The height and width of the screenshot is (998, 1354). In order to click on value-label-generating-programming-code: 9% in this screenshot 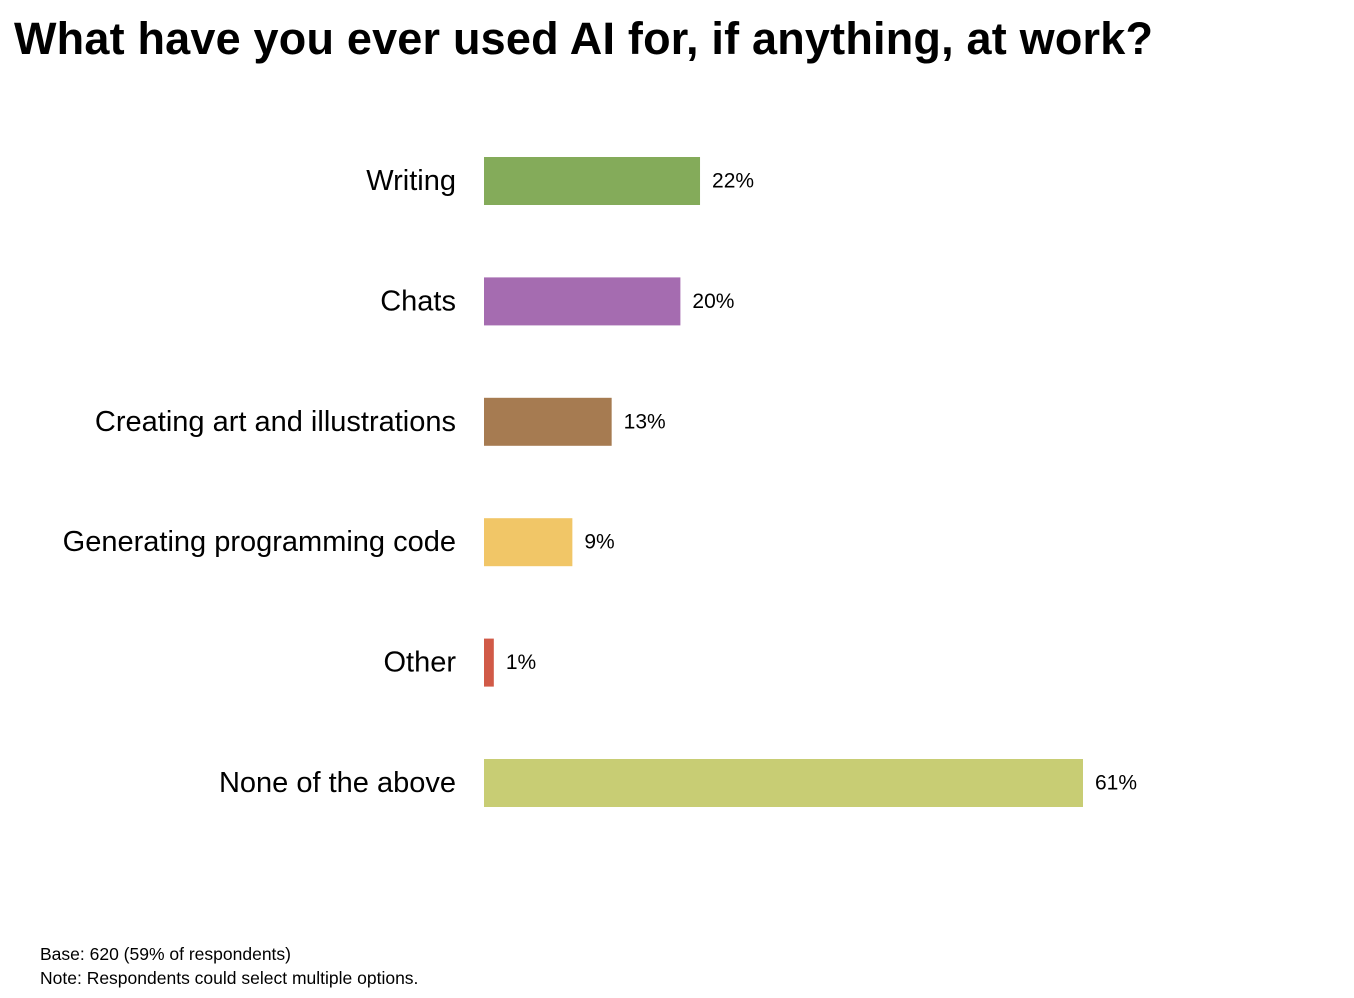, I will do `click(599, 542)`.